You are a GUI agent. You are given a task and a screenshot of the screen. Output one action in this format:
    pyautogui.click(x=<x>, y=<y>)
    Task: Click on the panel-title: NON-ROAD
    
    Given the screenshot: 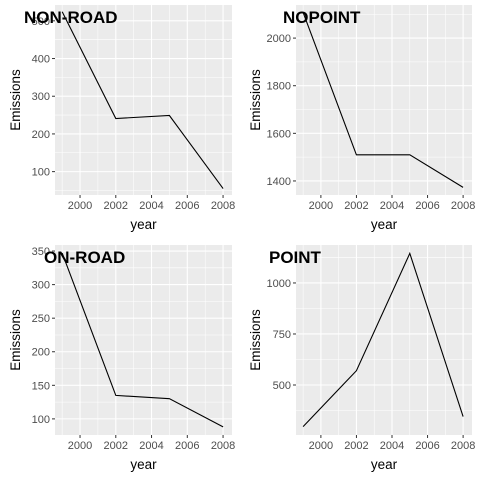 What is the action you would take?
    pyautogui.click(x=71, y=17)
    